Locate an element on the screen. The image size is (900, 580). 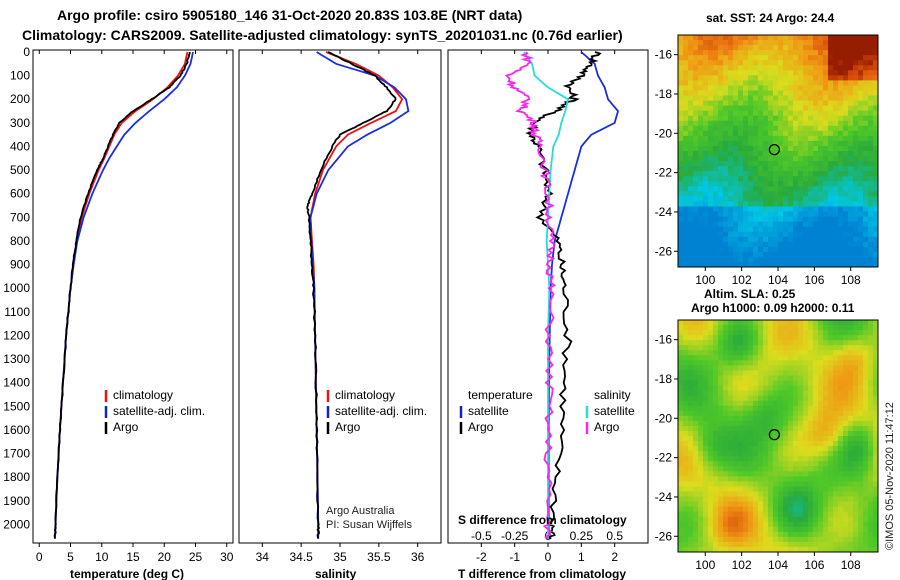
legend-climatology-label: climatology is located at coordinates (365, 395).